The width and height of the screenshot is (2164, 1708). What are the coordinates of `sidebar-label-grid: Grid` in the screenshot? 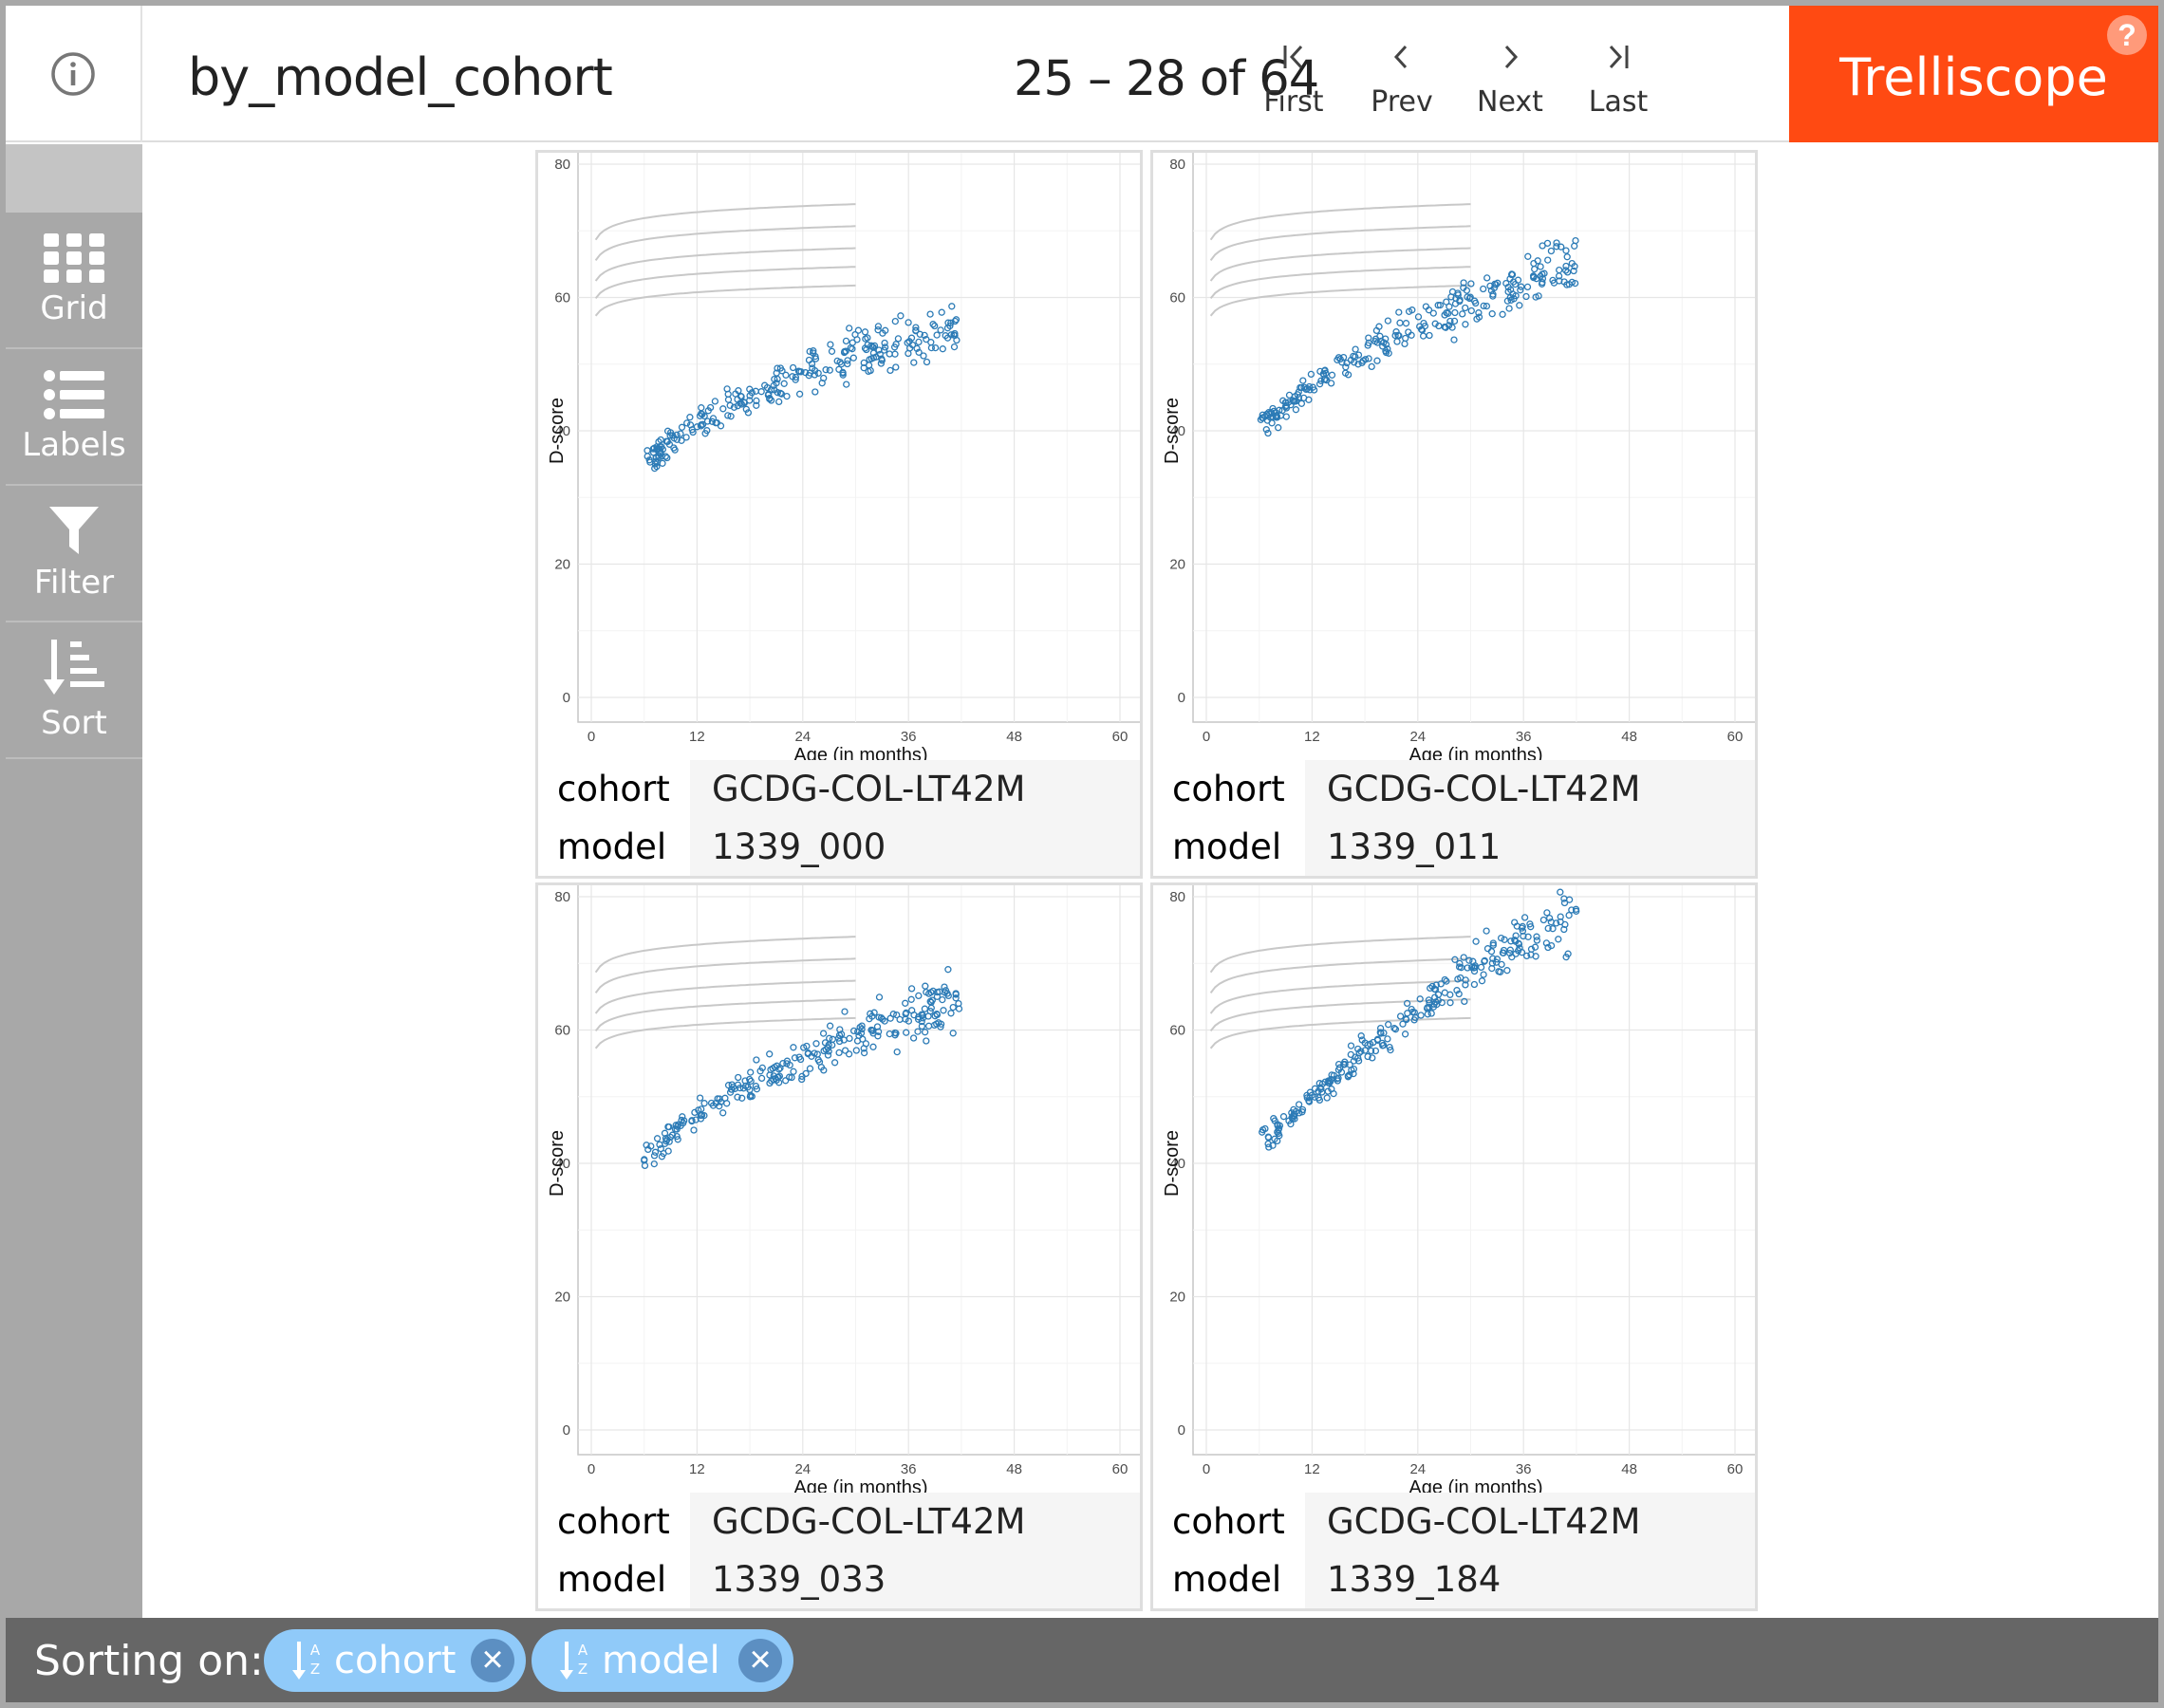 It's located at (74, 308).